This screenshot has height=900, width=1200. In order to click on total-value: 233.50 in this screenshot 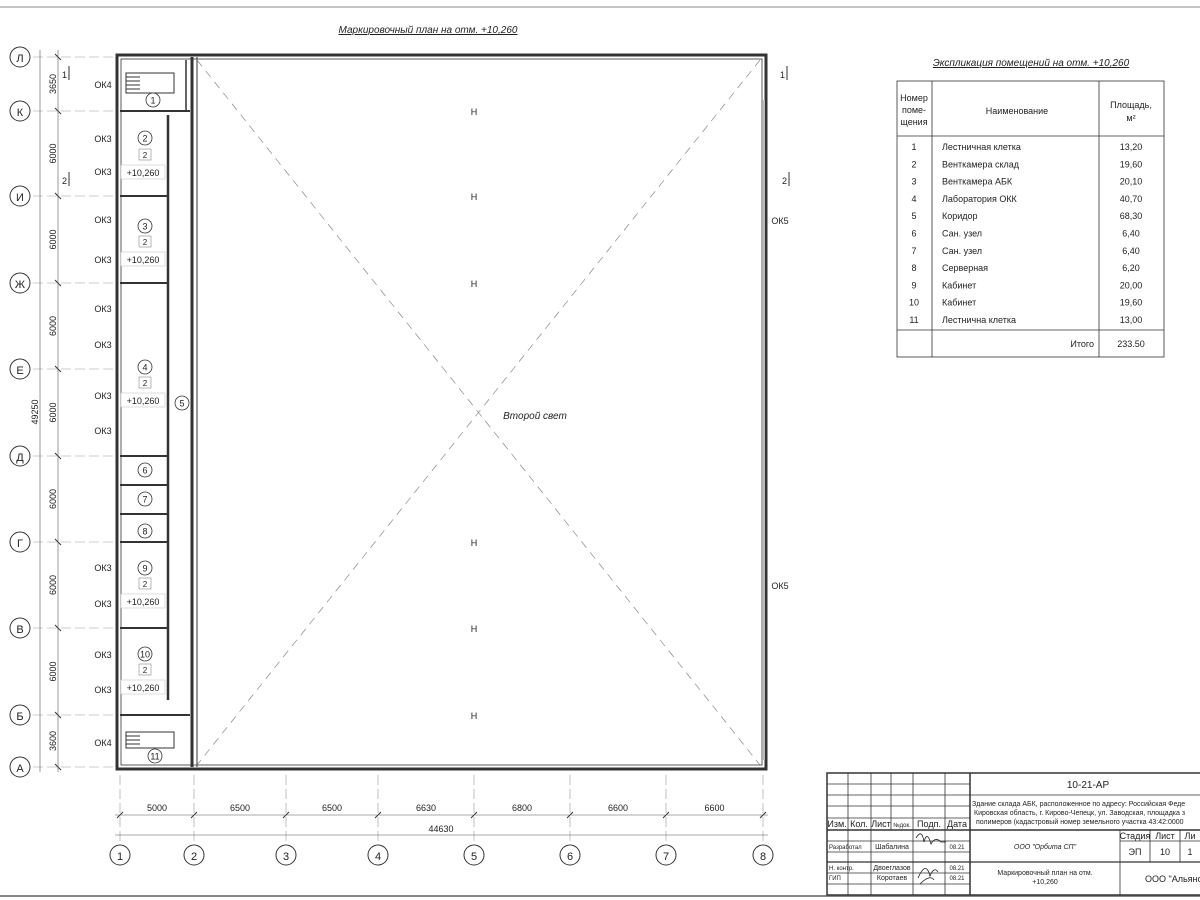, I will do `click(1131, 344)`.